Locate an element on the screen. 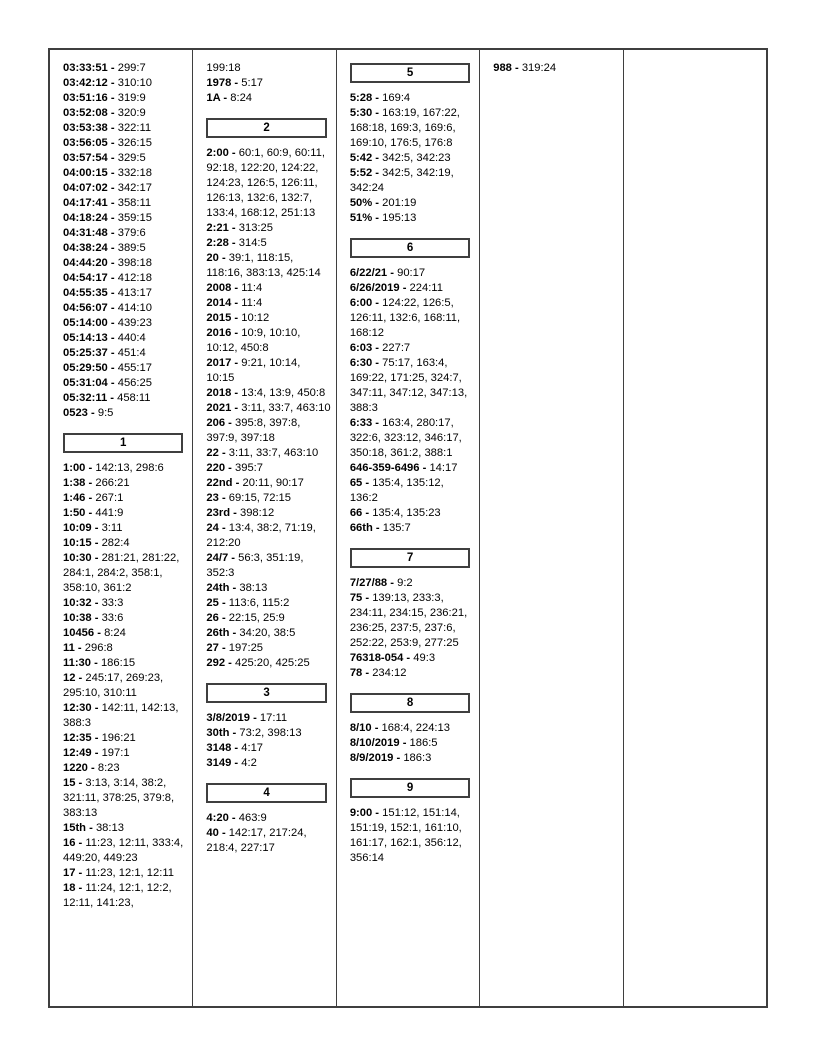 This screenshot has width=816, height=1056. index-term: 04:31:48 - is located at coordinates (90, 233).